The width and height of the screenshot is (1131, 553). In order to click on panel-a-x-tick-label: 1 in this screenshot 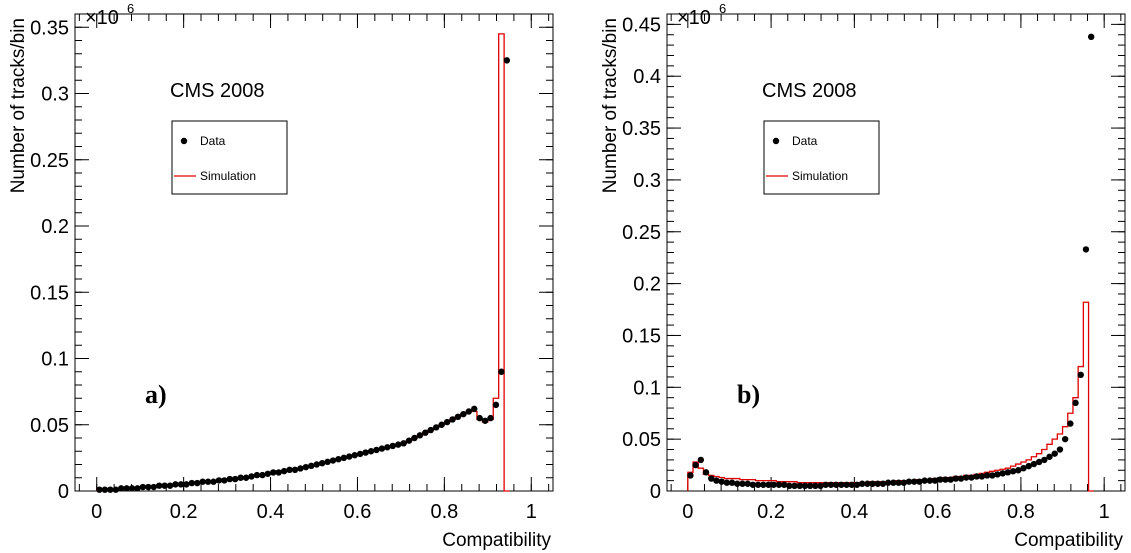, I will do `click(531, 512)`.